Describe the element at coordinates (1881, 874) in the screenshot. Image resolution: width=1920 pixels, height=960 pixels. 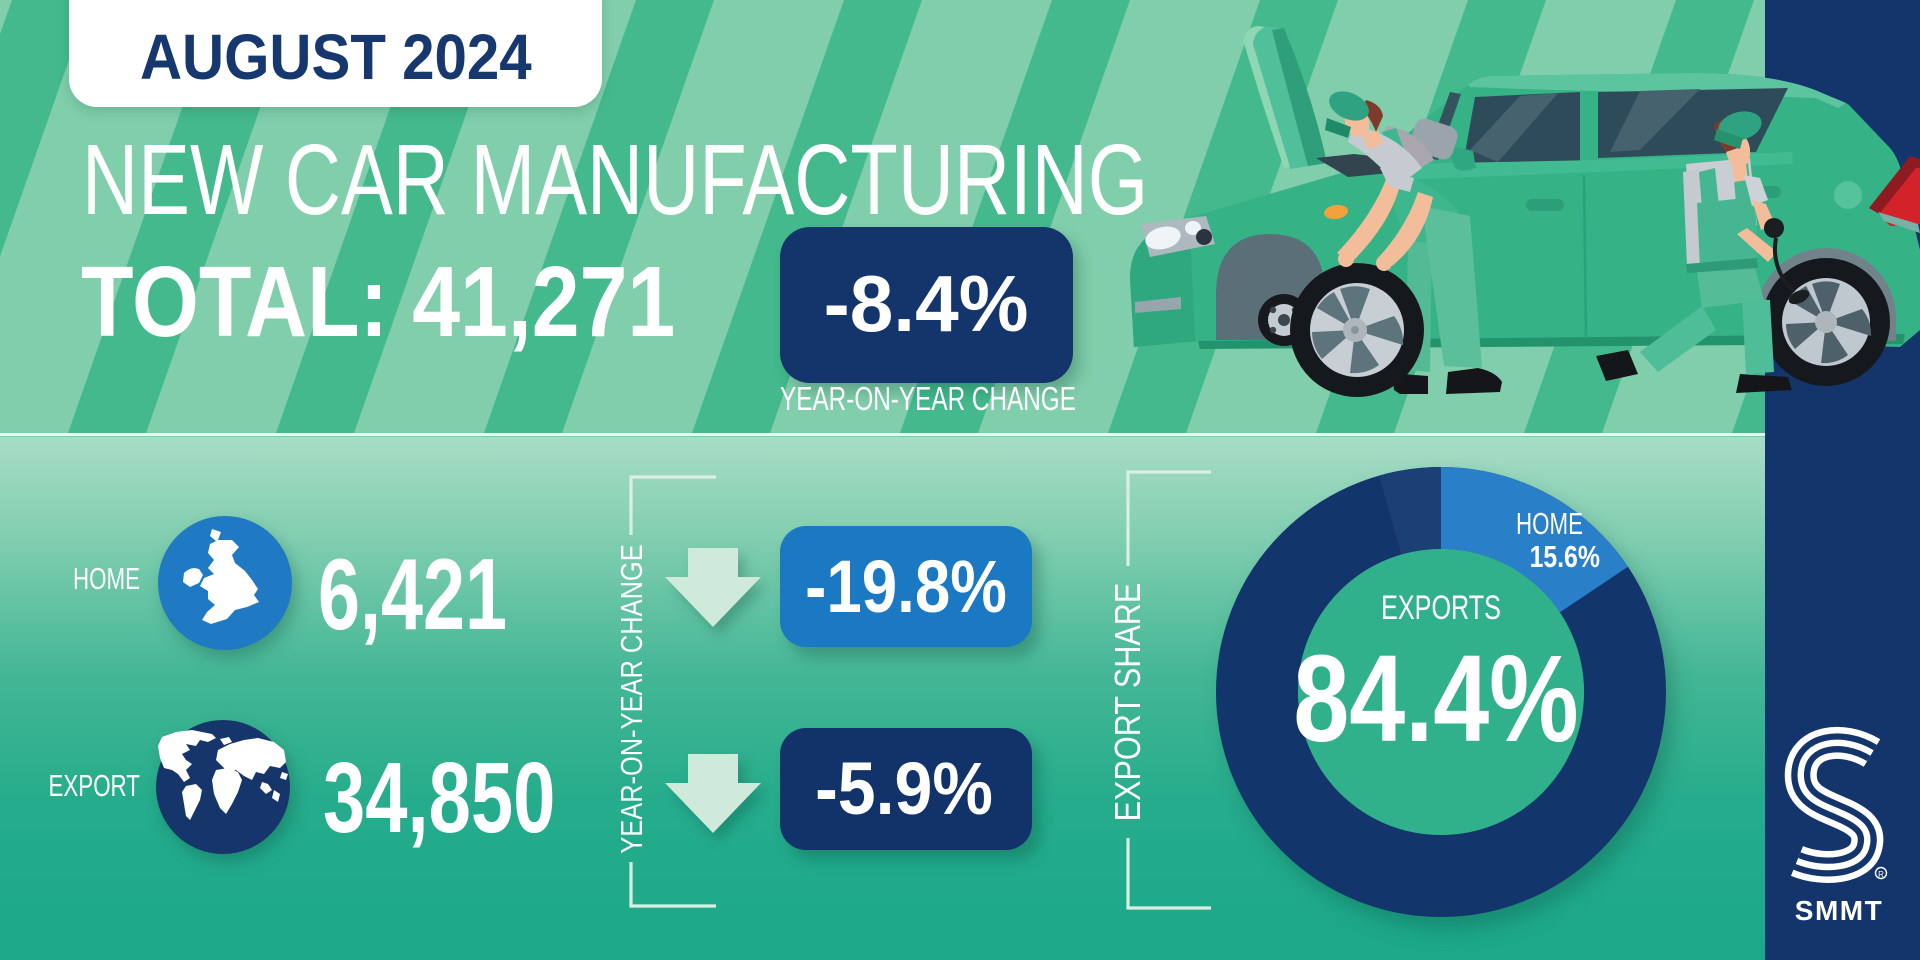
I see `svg-text: R` at that location.